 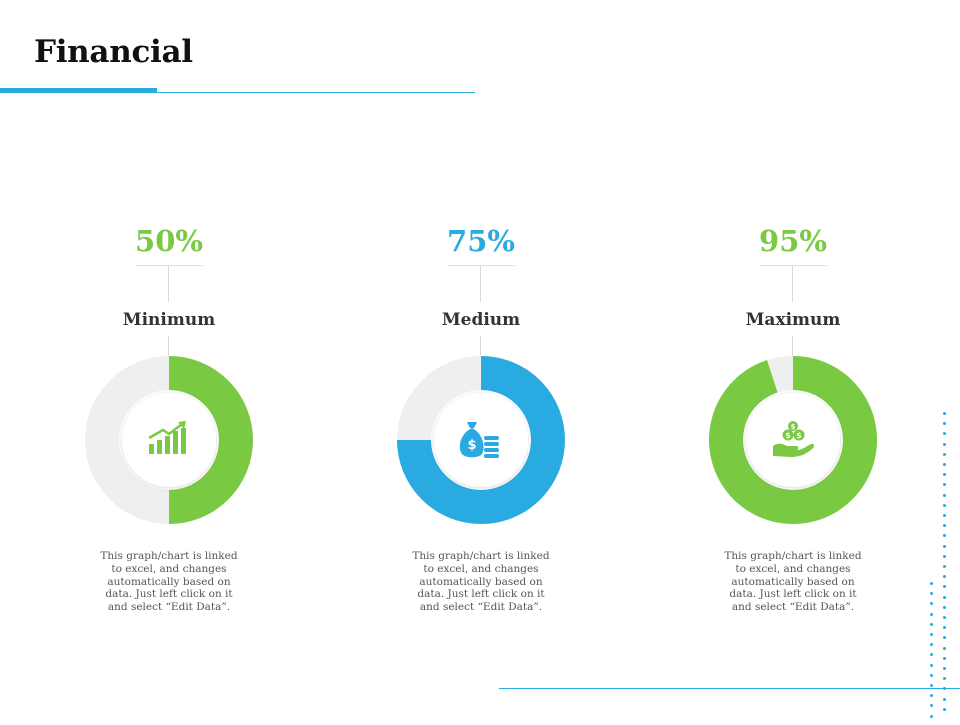 What do you see at coordinates (729, 688) in the screenshot?
I see `footer-rule` at bounding box center [729, 688].